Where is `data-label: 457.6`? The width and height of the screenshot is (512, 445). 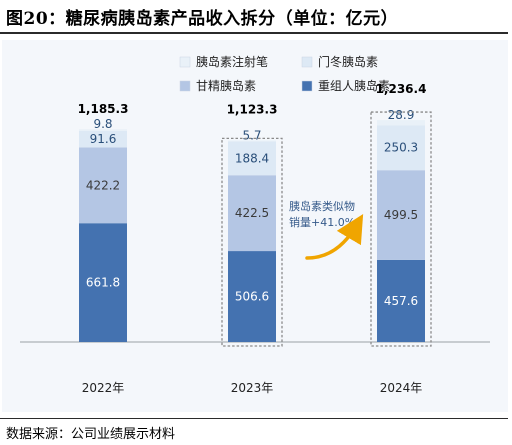 data-label: 457.6 is located at coordinates (401, 301).